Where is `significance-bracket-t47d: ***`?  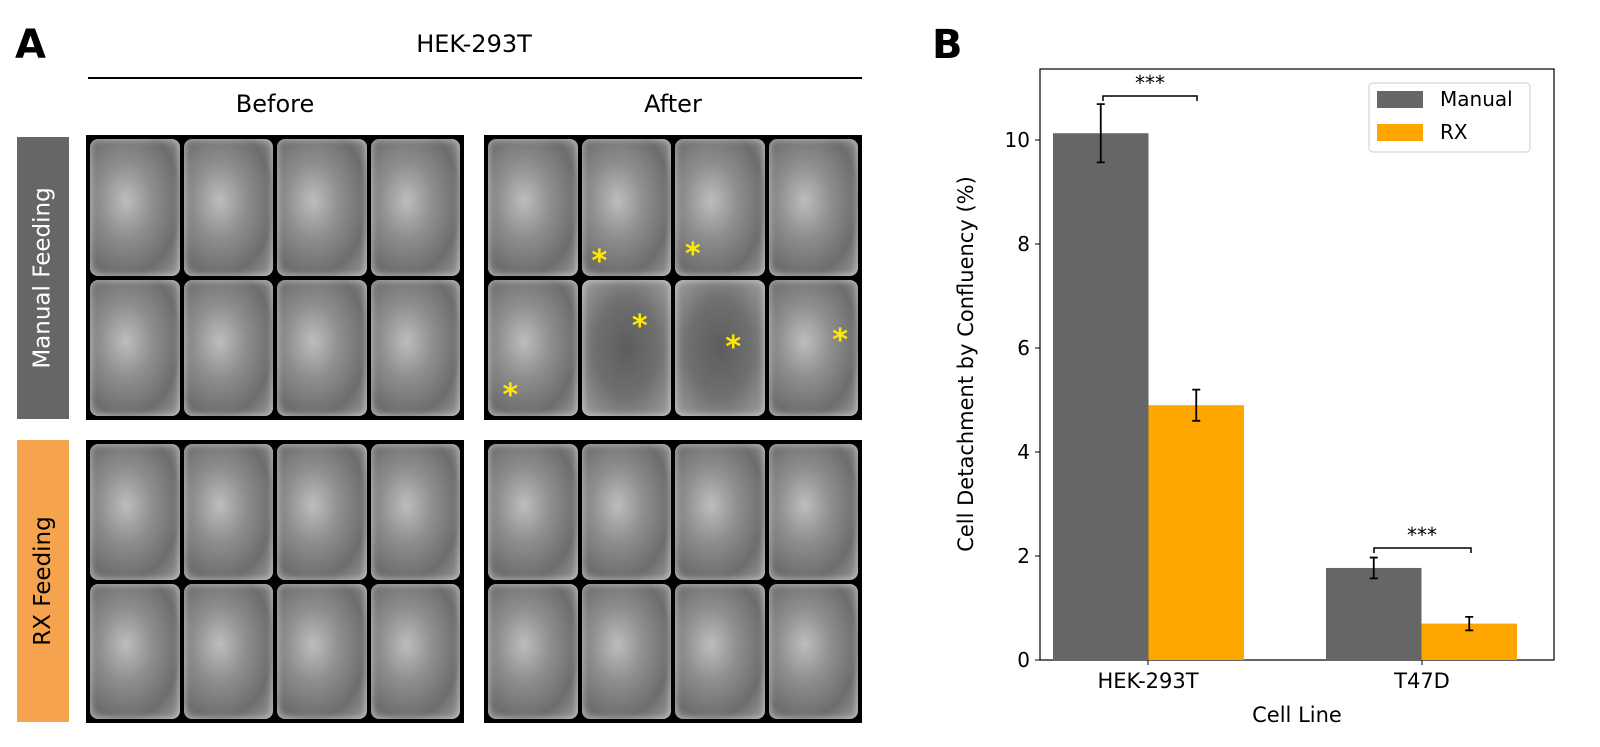 significance-bracket-t47d: *** is located at coordinates (1422, 538).